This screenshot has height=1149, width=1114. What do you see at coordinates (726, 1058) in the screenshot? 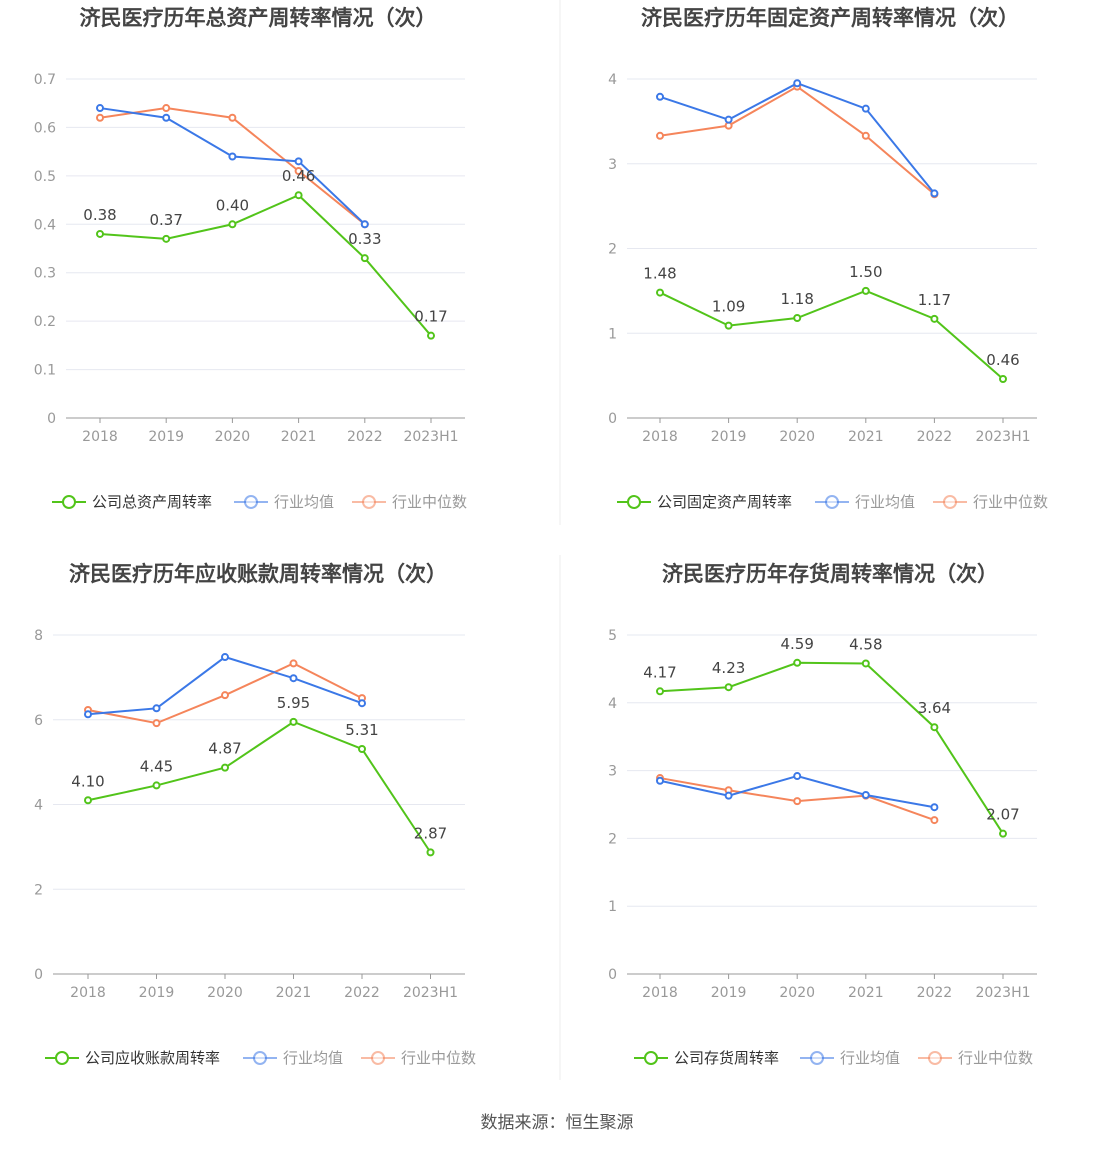
I see `legend-item: 公司存货周转率` at bounding box center [726, 1058].